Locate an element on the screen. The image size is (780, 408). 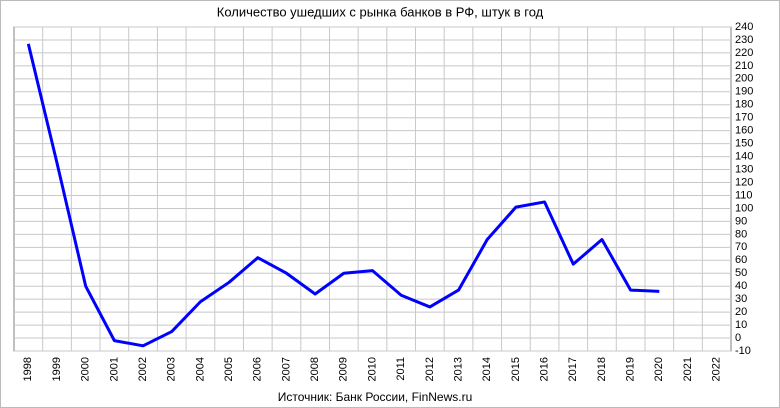
x-tick-label: 2008 is located at coordinates (315, 369).